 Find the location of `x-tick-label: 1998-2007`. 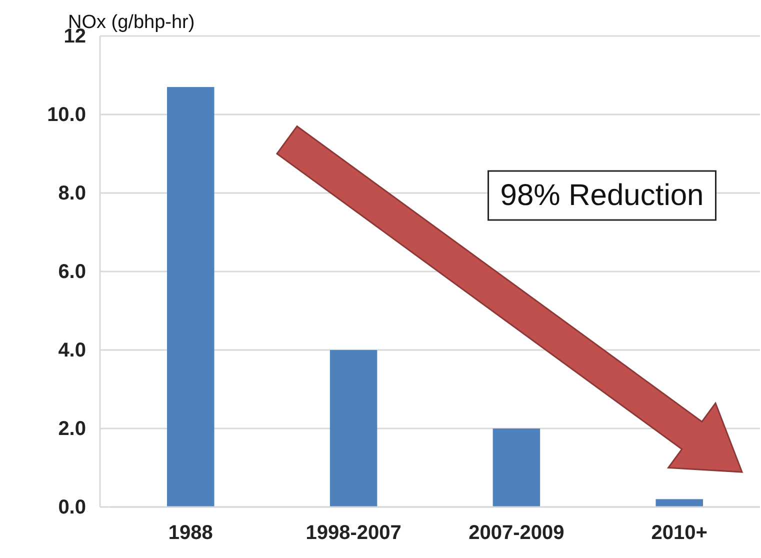

x-tick-label: 1998-2007 is located at coordinates (354, 533).